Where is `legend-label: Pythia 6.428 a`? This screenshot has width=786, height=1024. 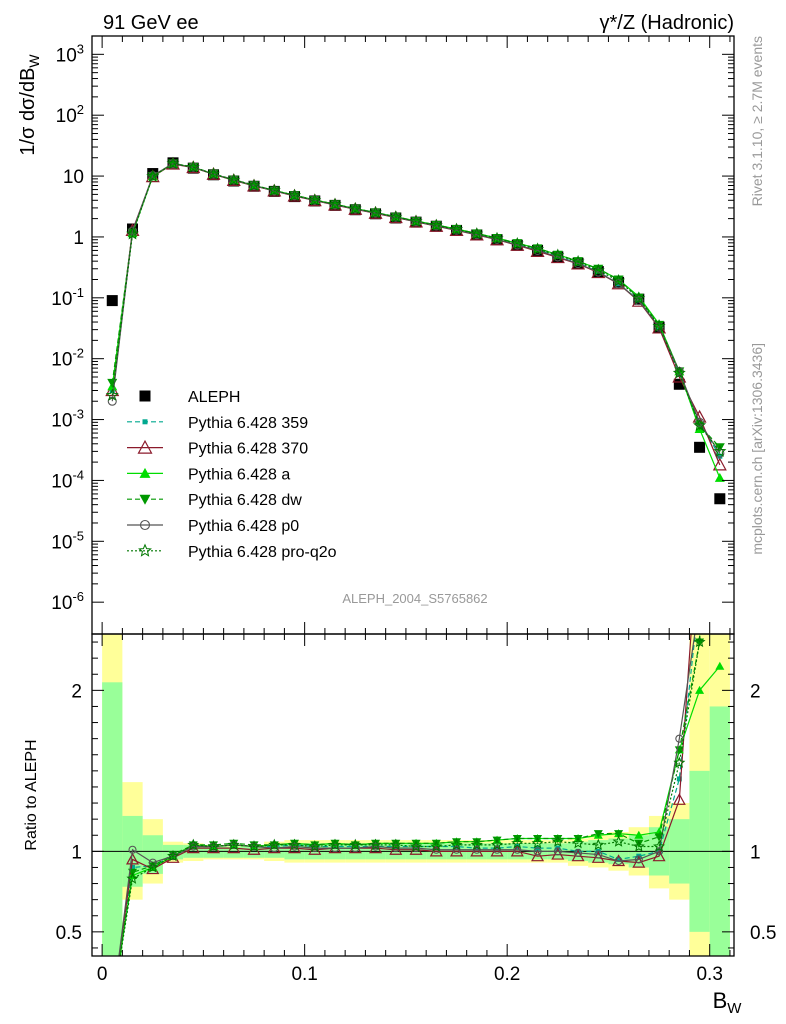 legend-label: Pythia 6.428 a is located at coordinates (239, 474).